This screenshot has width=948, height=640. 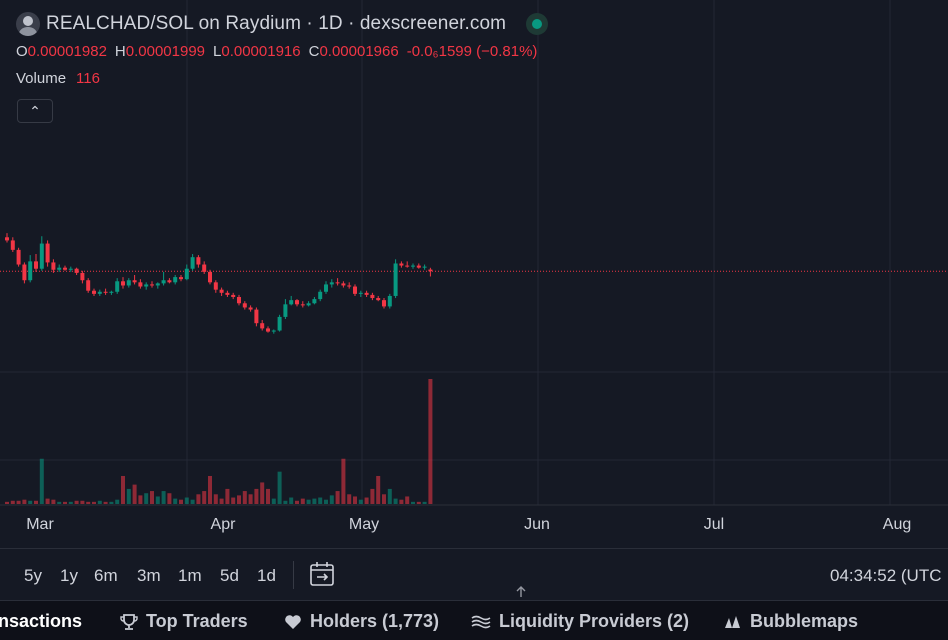 I want to click on close-key: C, so click(x=314, y=51).